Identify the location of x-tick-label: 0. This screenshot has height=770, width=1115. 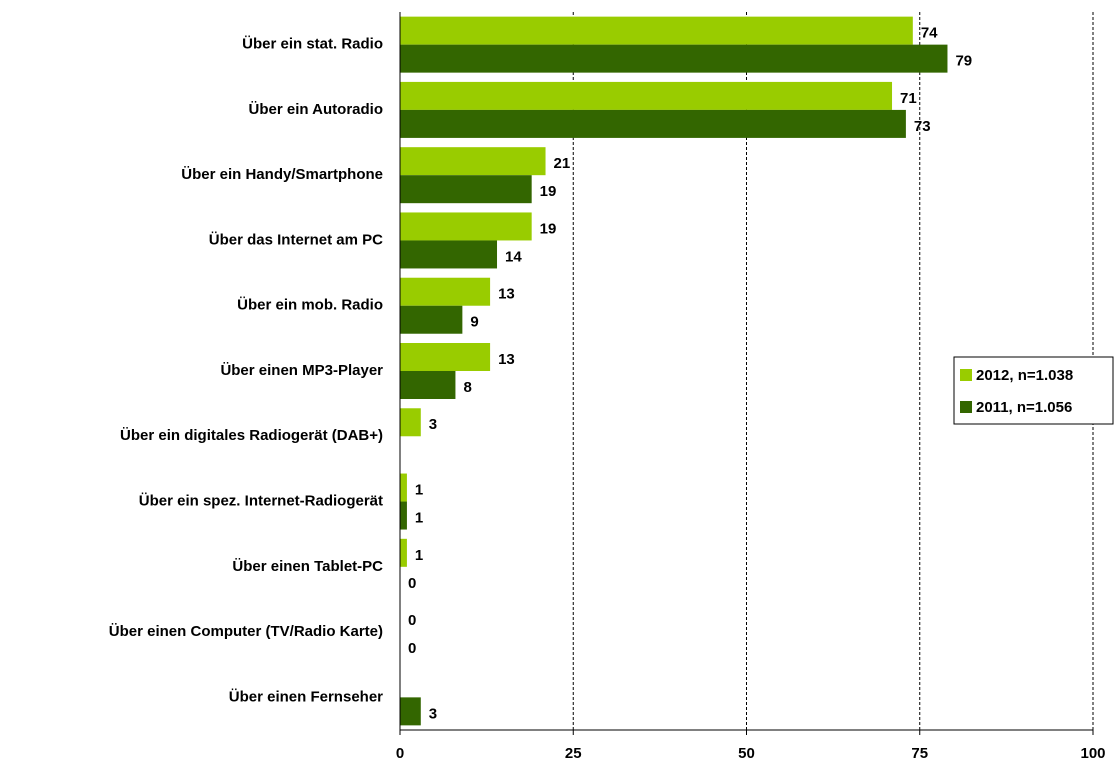
(400, 753).